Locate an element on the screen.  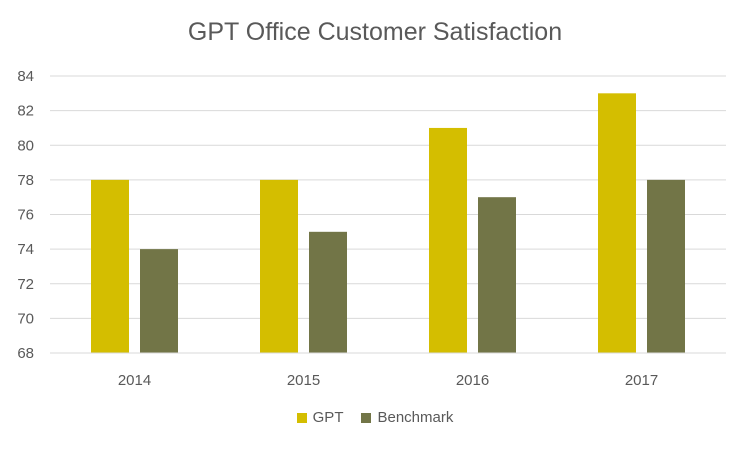
y-tick-label: 84 is located at coordinates (25, 76).